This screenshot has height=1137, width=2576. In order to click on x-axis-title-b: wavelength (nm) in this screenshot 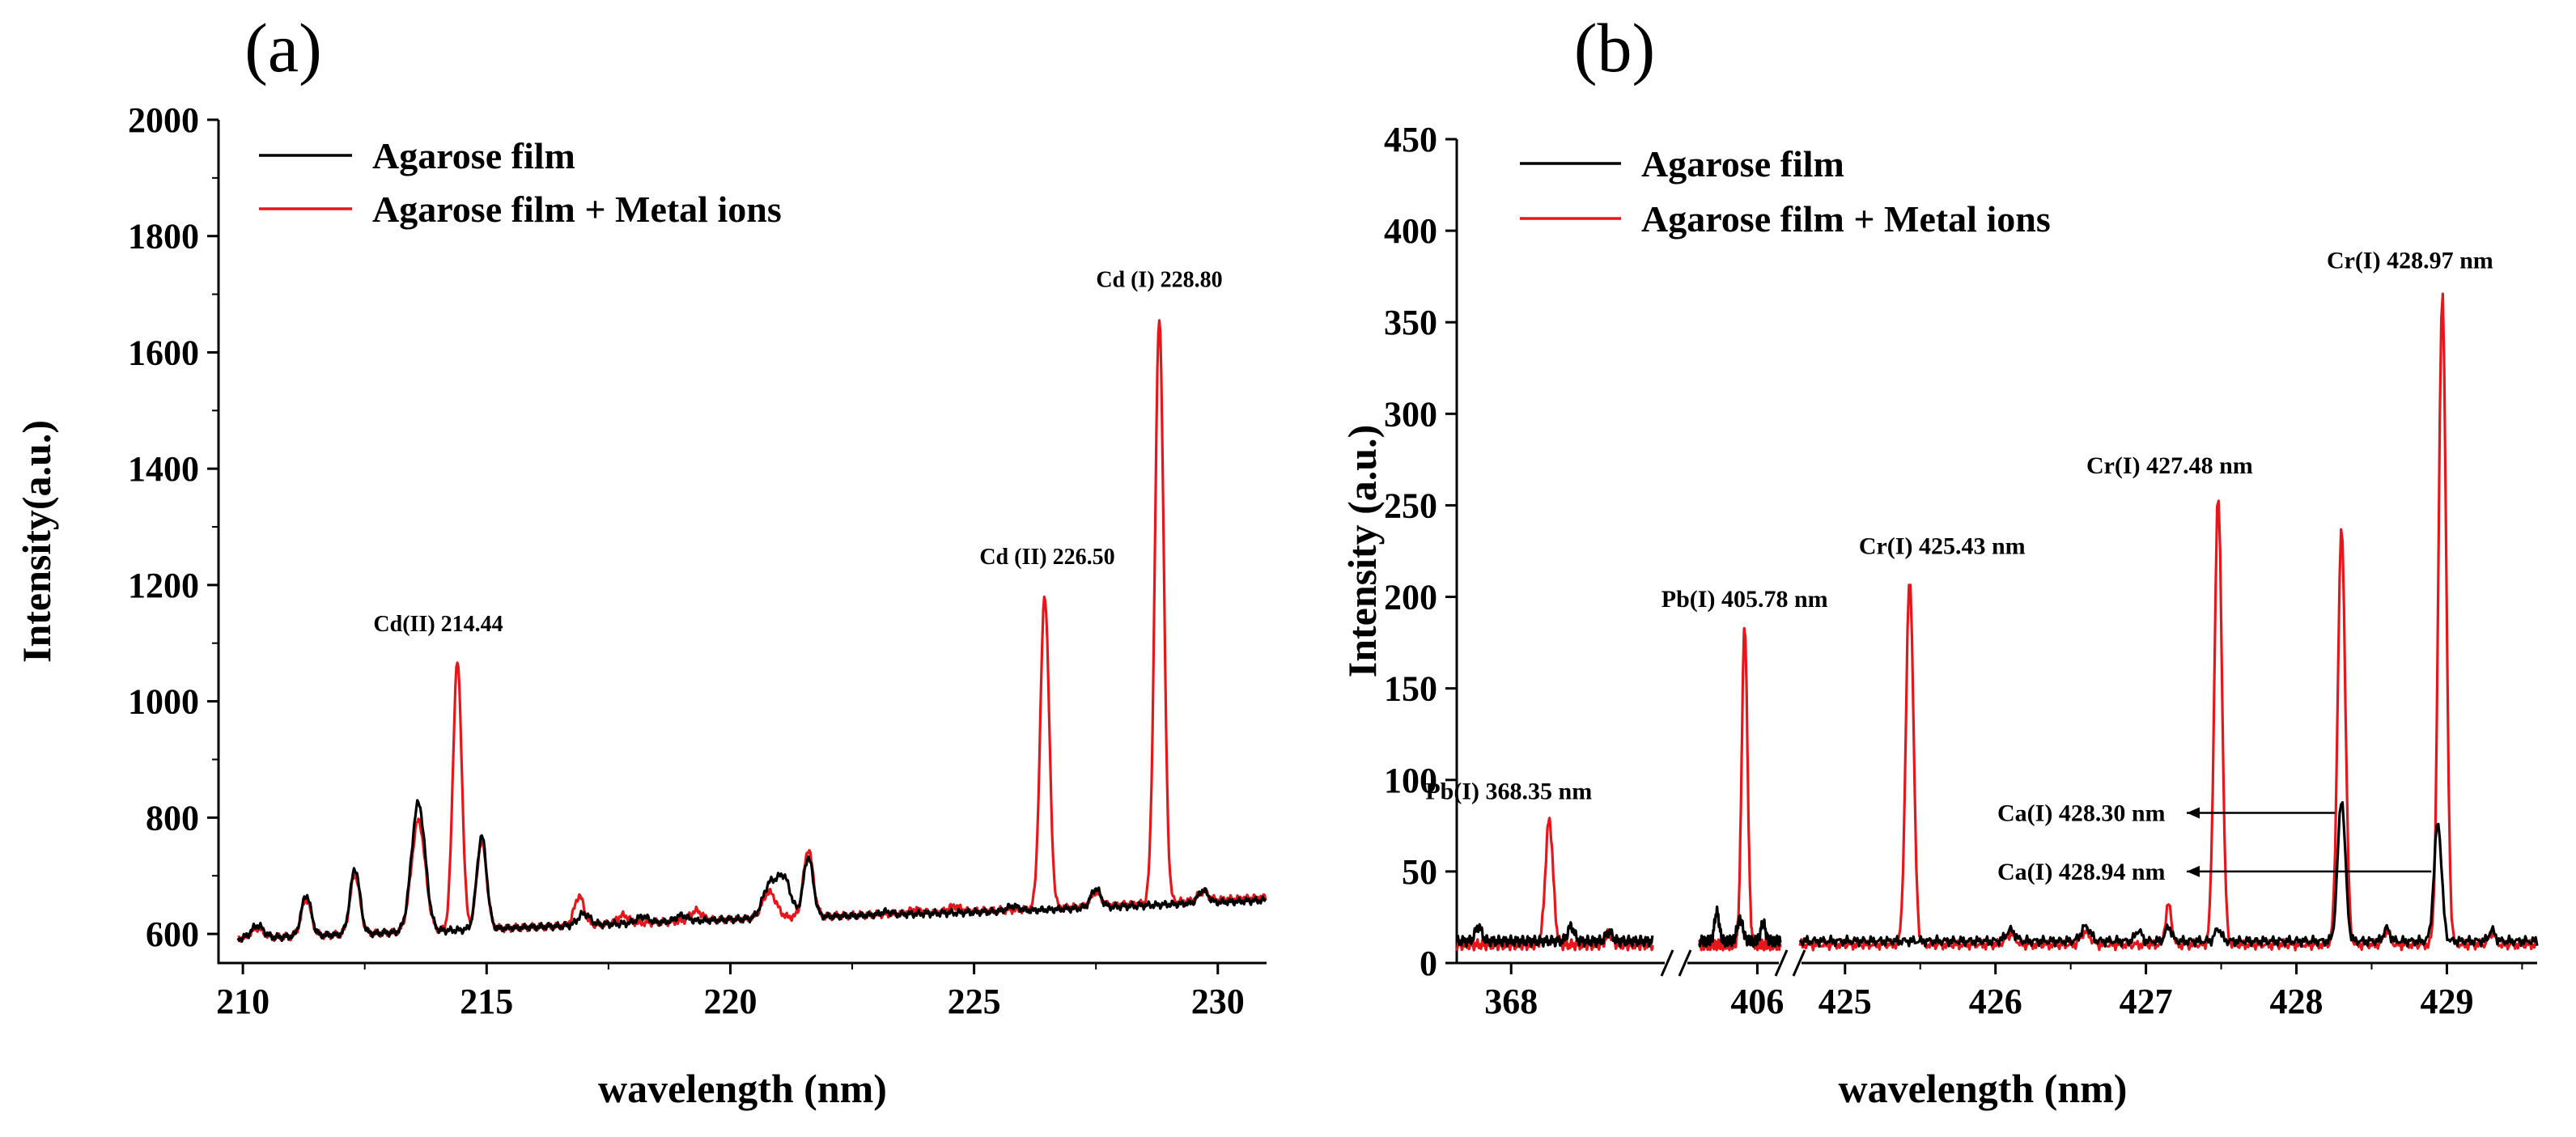, I will do `click(1983, 1089)`.